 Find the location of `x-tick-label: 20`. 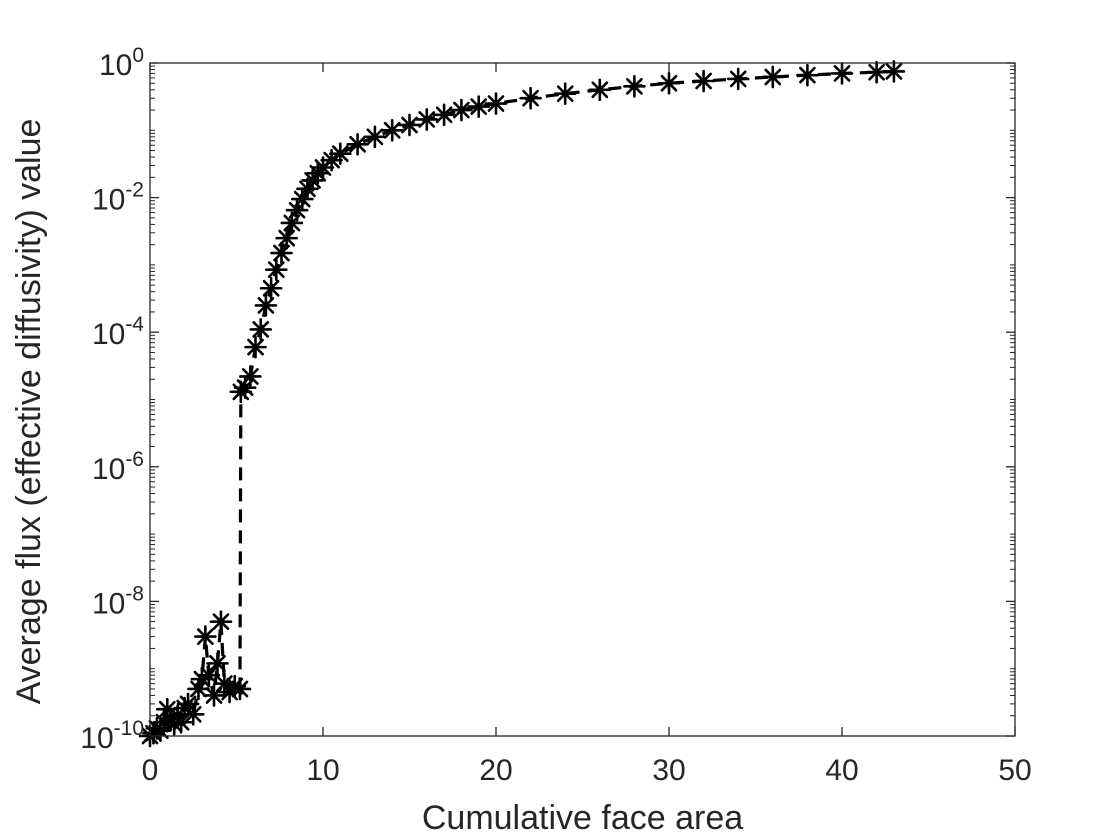

x-tick-label: 20 is located at coordinates (495, 770).